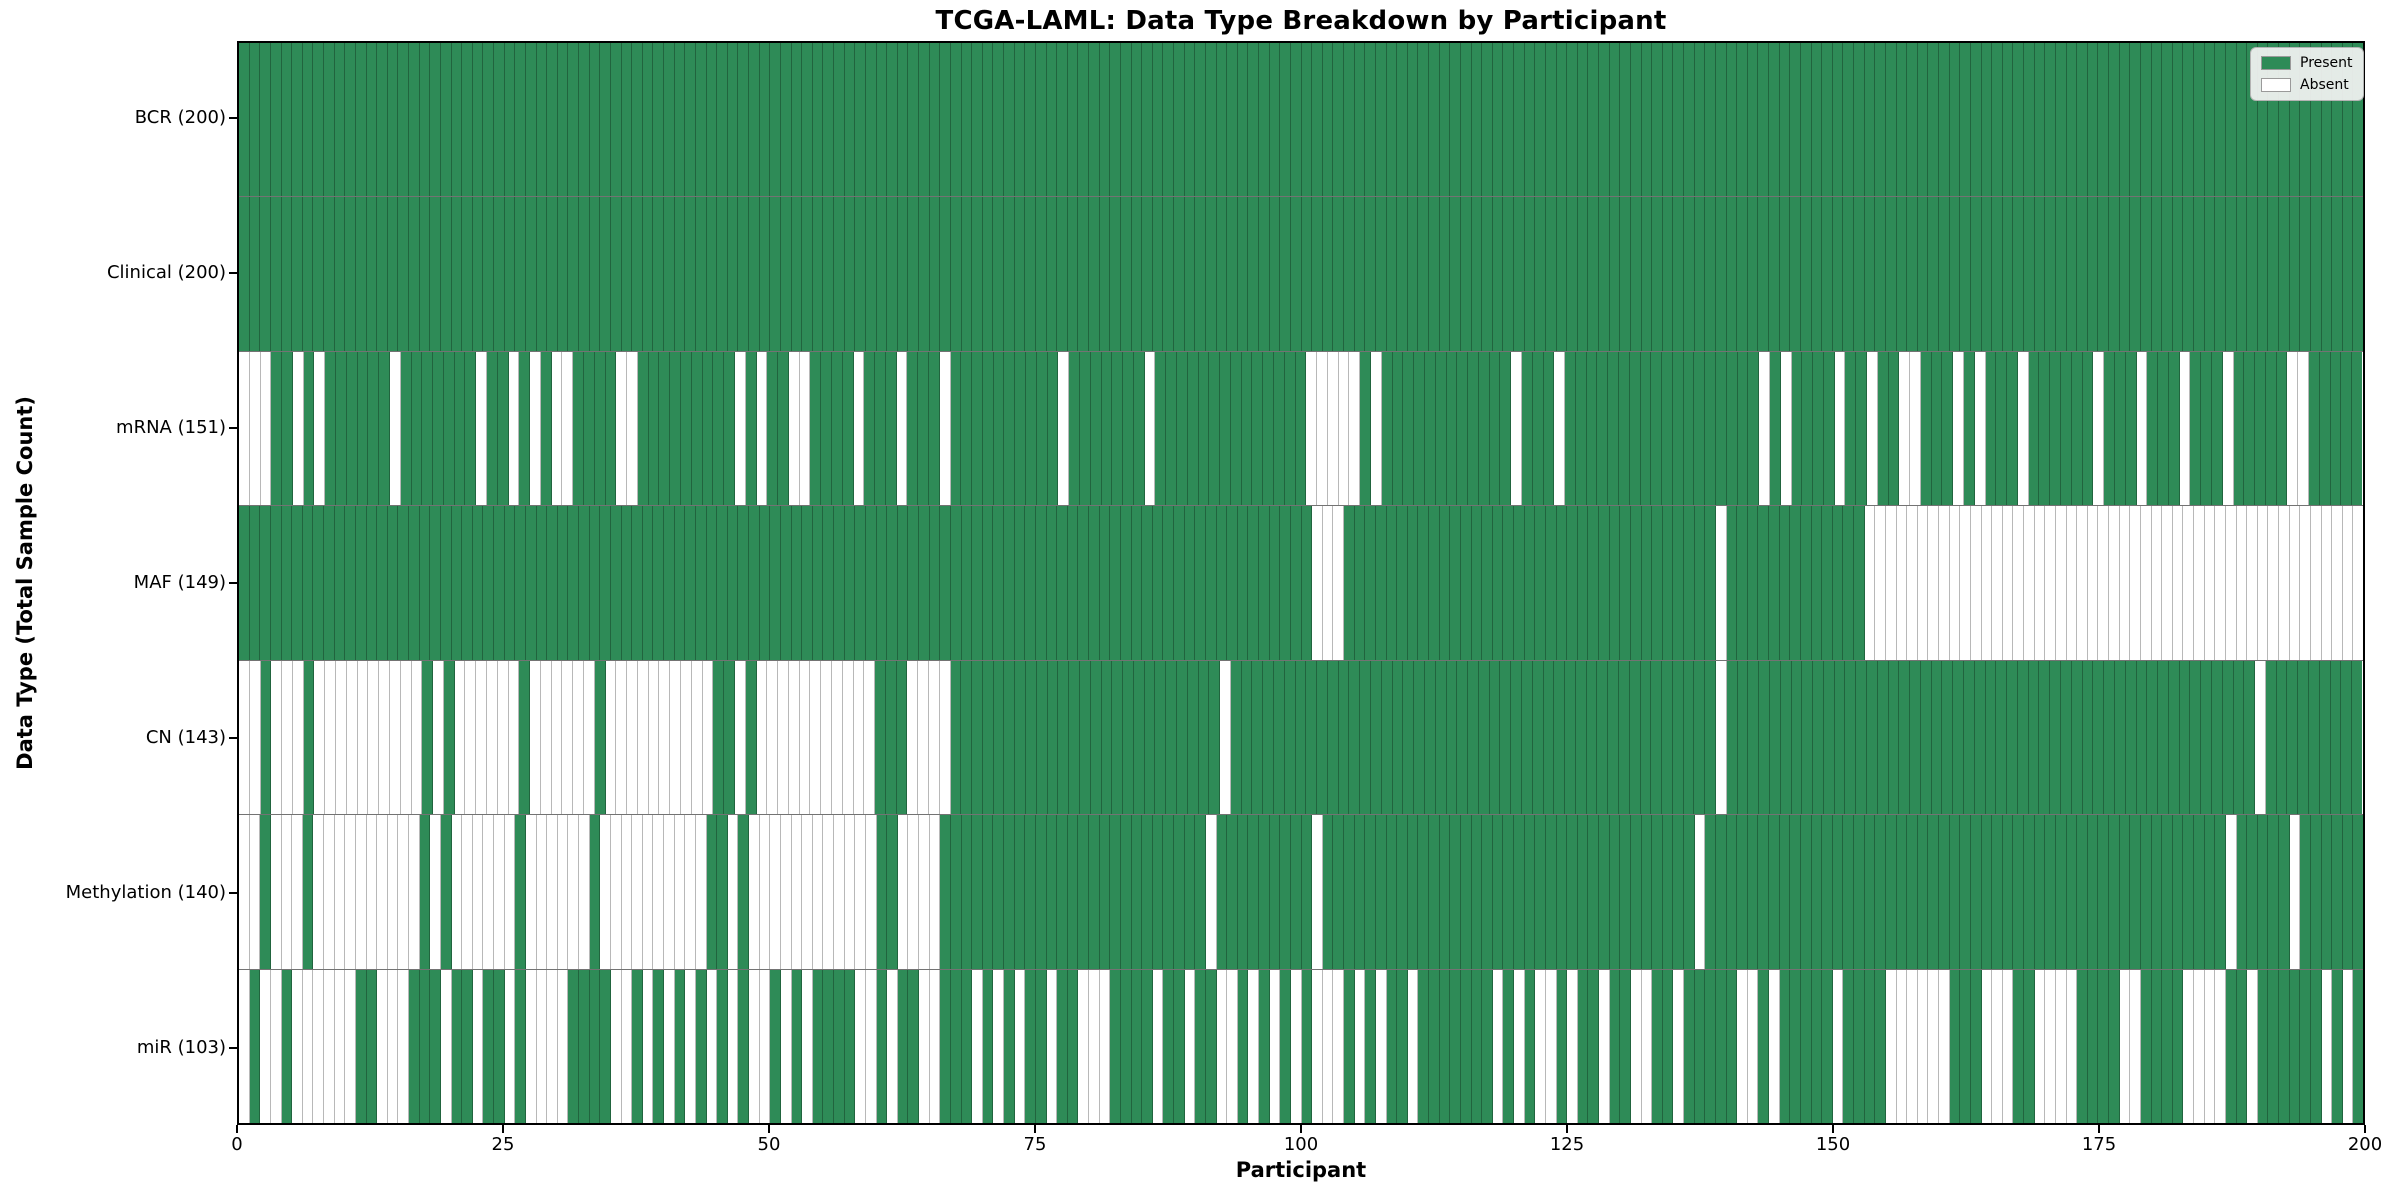 The width and height of the screenshot is (2400, 1200). I want to click on y-tick-mark, so click(233, 737).